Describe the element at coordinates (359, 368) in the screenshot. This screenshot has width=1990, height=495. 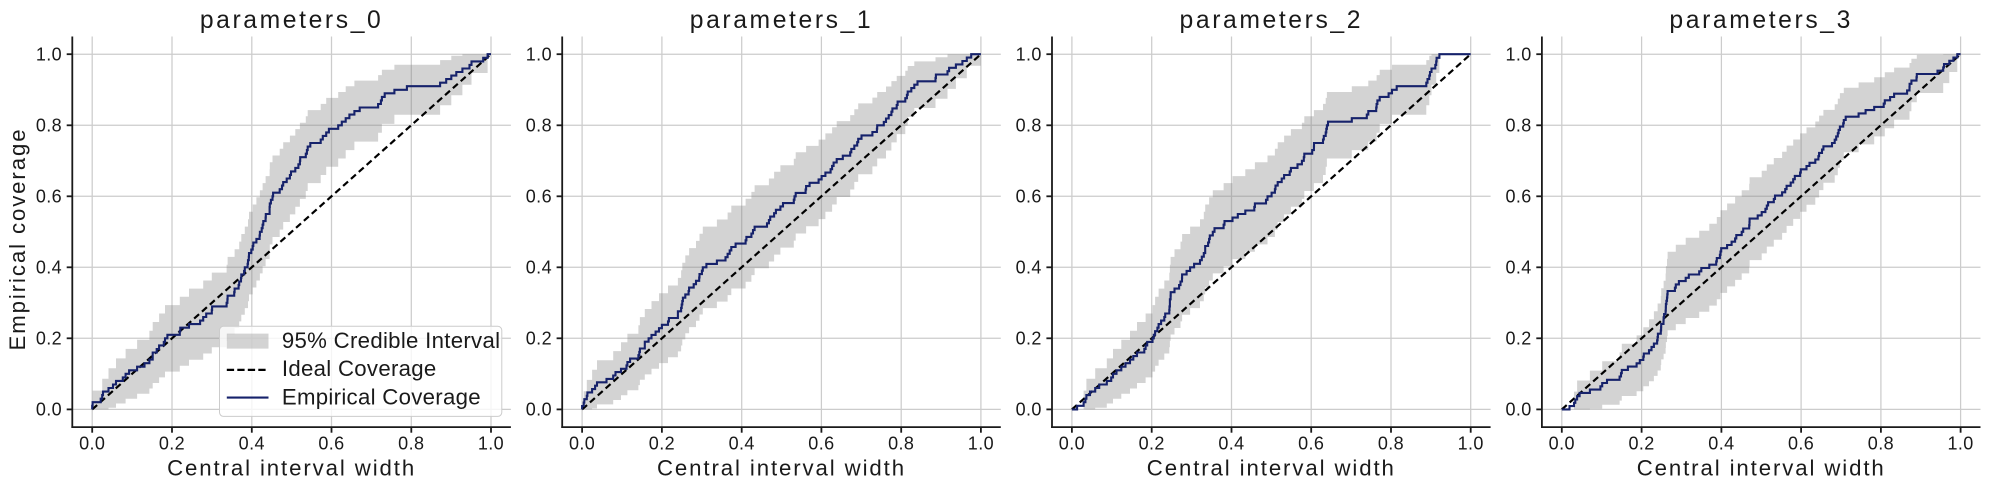
I see `svg-text: Ideal Coverage` at that location.